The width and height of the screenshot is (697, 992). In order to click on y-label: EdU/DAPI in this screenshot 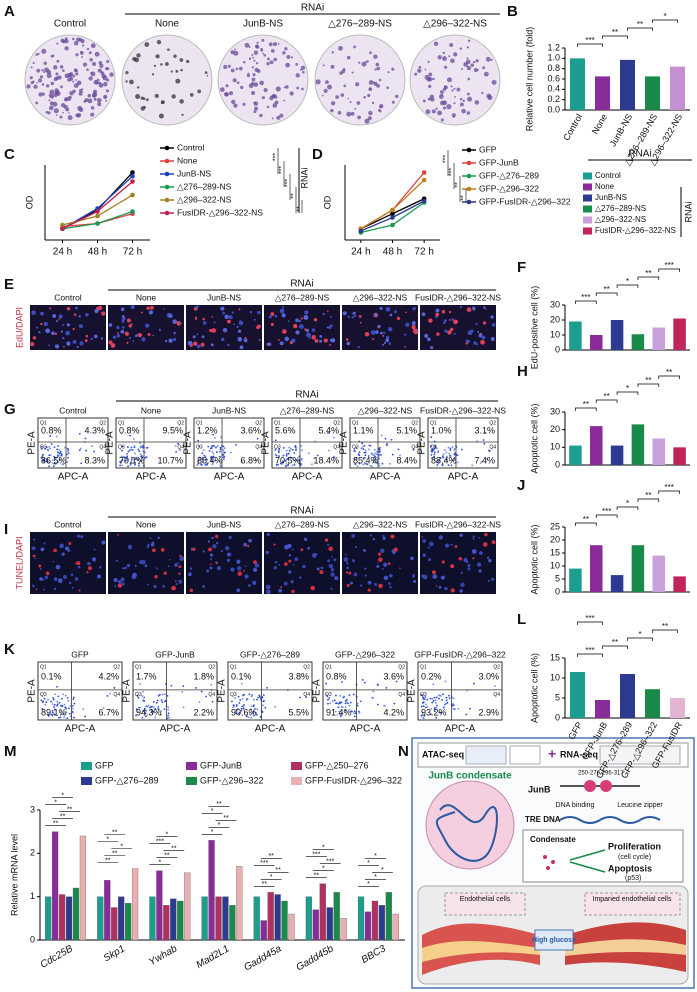, I will do `click(19, 327)`.